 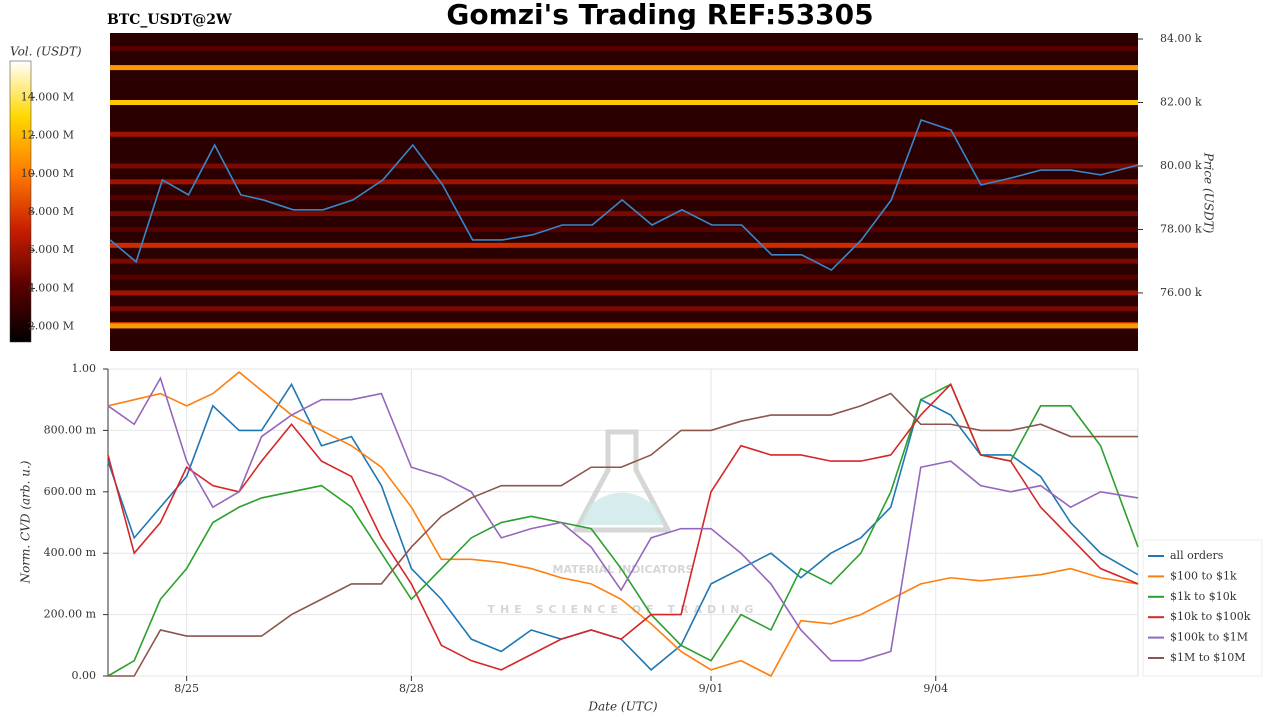 I want to click on watermark-text: MATERIAL INDICATORS, so click(x=622, y=569).